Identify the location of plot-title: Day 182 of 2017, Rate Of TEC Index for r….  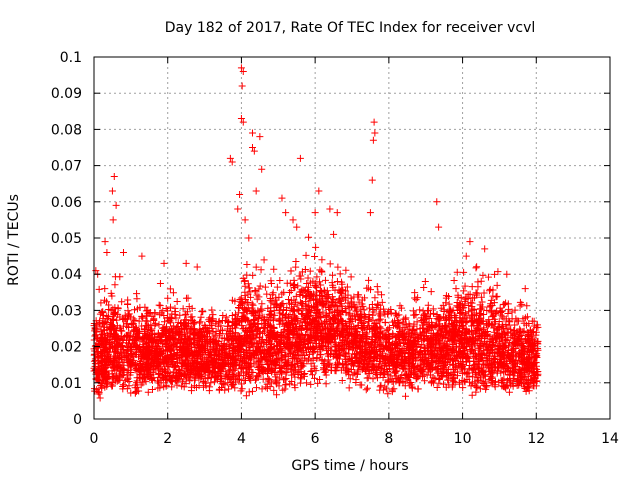
(350, 28).